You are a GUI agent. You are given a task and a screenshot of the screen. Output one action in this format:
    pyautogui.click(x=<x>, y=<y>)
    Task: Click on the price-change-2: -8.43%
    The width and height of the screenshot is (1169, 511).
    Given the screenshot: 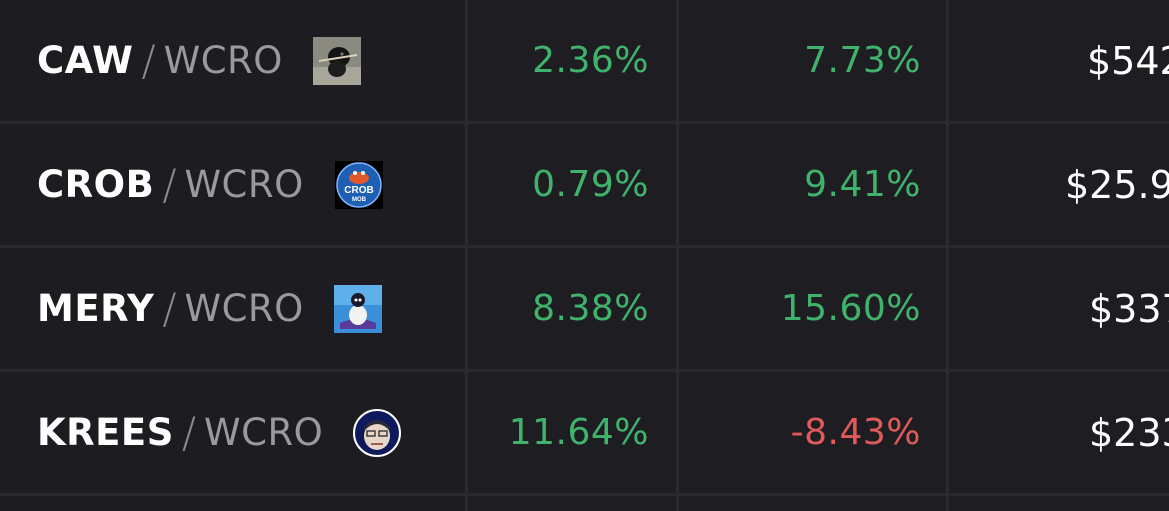 What is the action you would take?
    pyautogui.click(x=855, y=432)
    